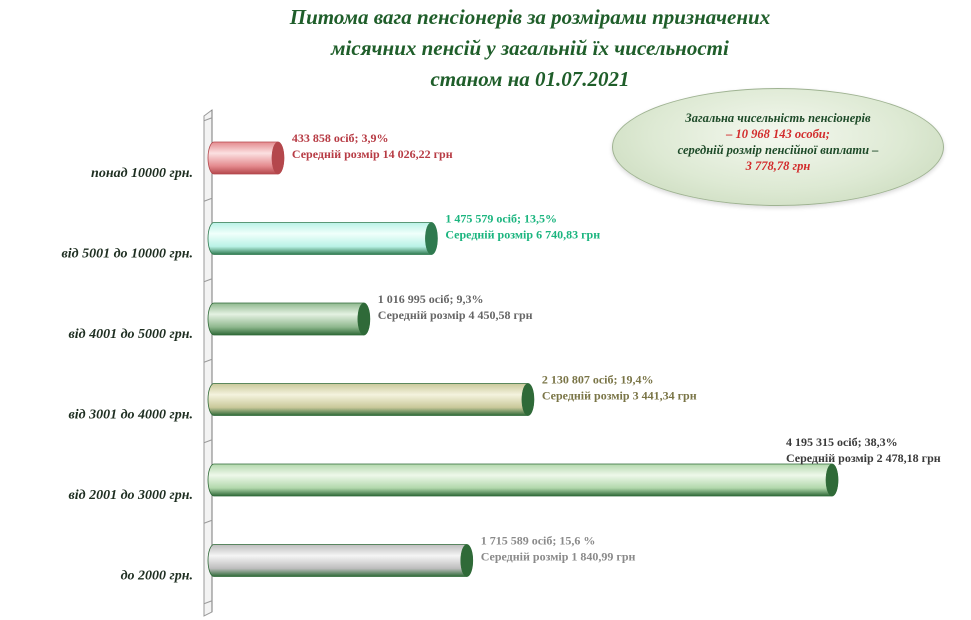 The width and height of the screenshot is (971, 620). I want to click on data-label-count: 1 715 589 осіб; 15,6 %, so click(538, 541).